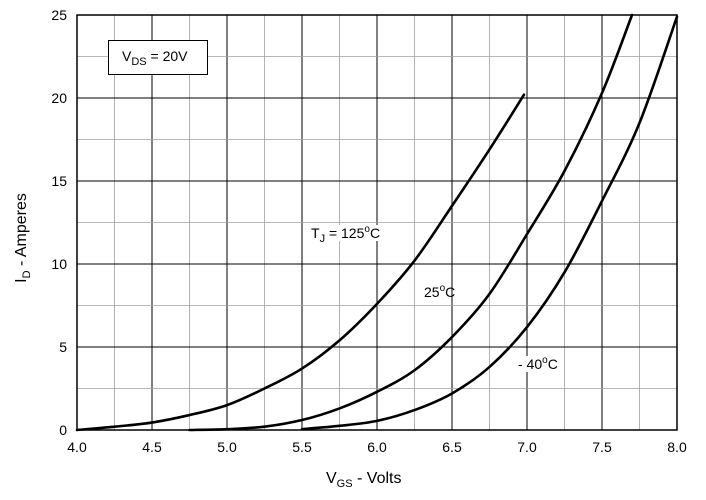 Image resolution: width=706 pixels, height=500 pixels. What do you see at coordinates (302, 447) in the screenshot?
I see `x-tick-label: 5.5` at bounding box center [302, 447].